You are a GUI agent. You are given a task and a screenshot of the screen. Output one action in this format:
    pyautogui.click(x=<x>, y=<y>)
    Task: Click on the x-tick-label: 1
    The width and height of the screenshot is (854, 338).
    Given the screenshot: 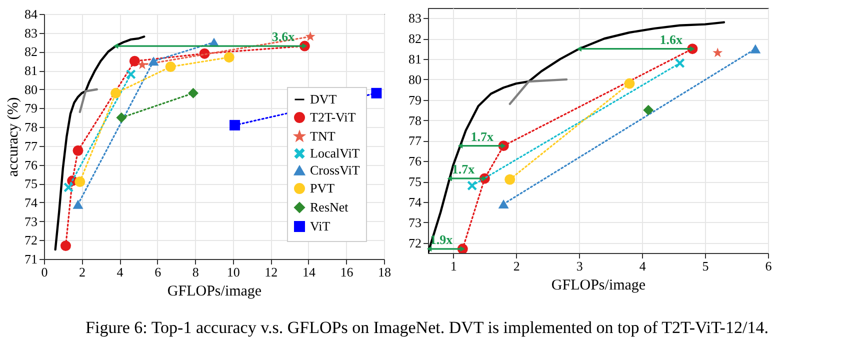 What is the action you would take?
    pyautogui.click(x=453, y=266)
    